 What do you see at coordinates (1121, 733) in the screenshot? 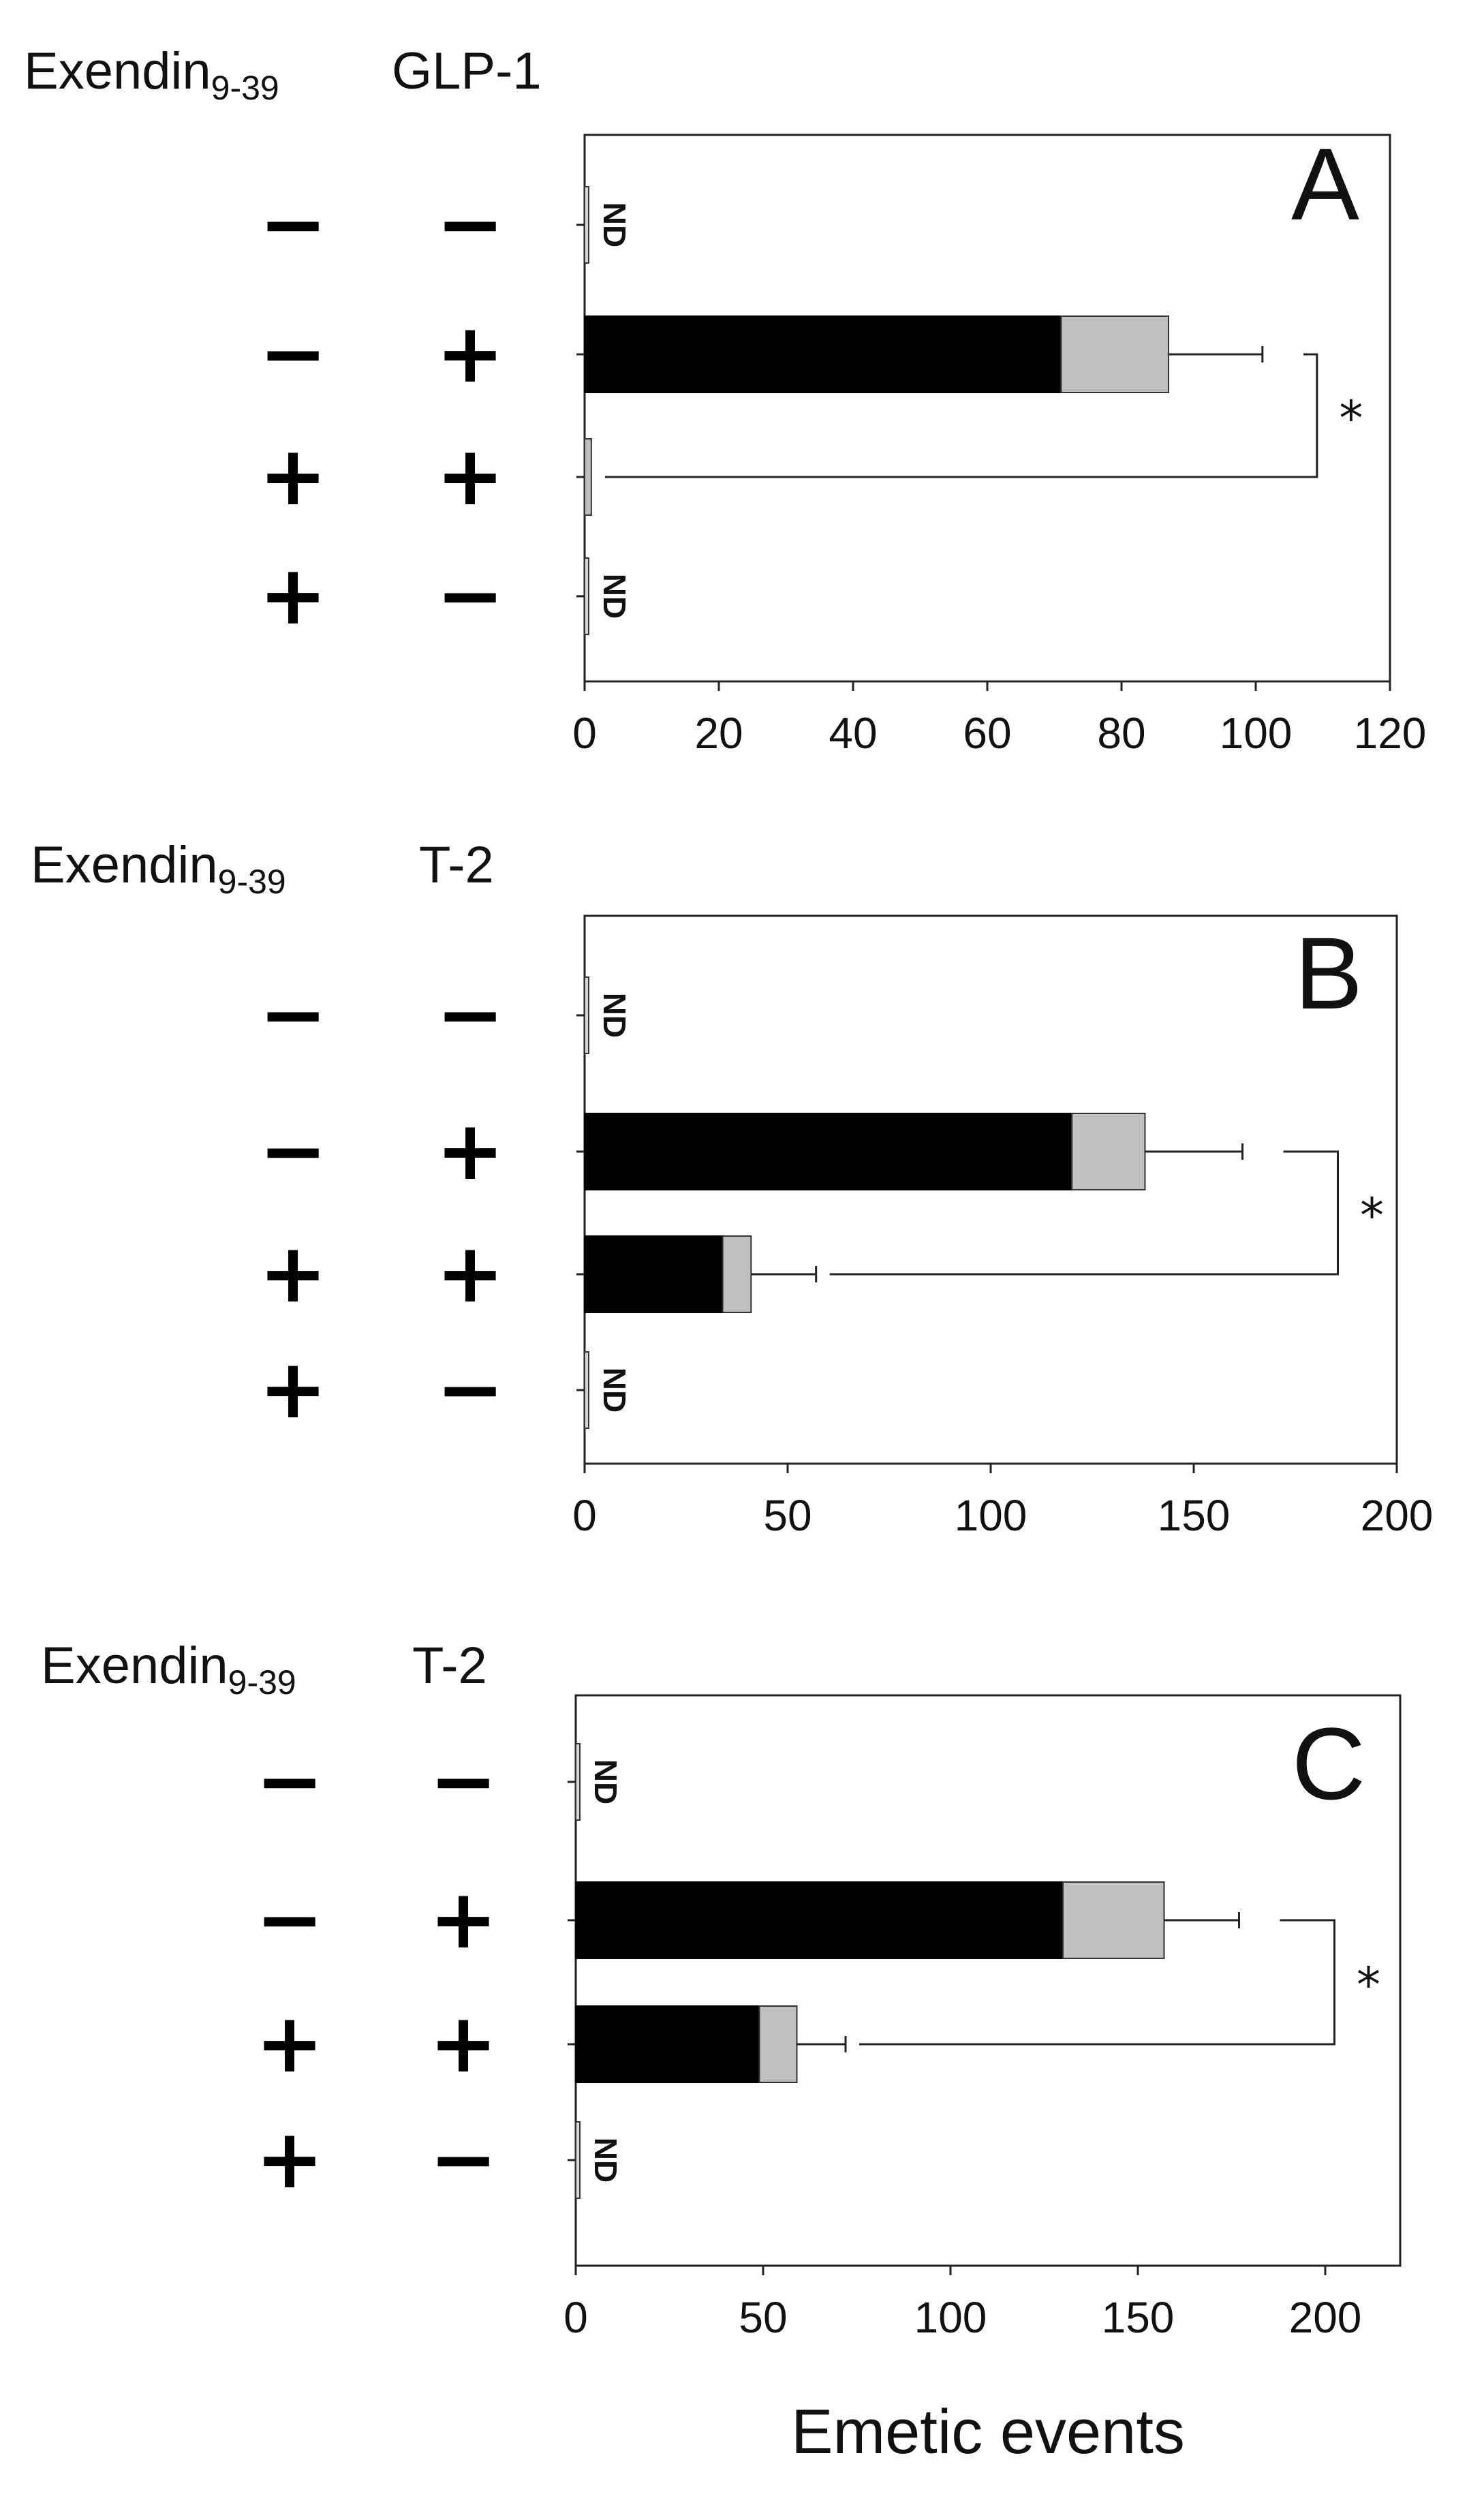
I see `x-tick-label: 80` at bounding box center [1121, 733].